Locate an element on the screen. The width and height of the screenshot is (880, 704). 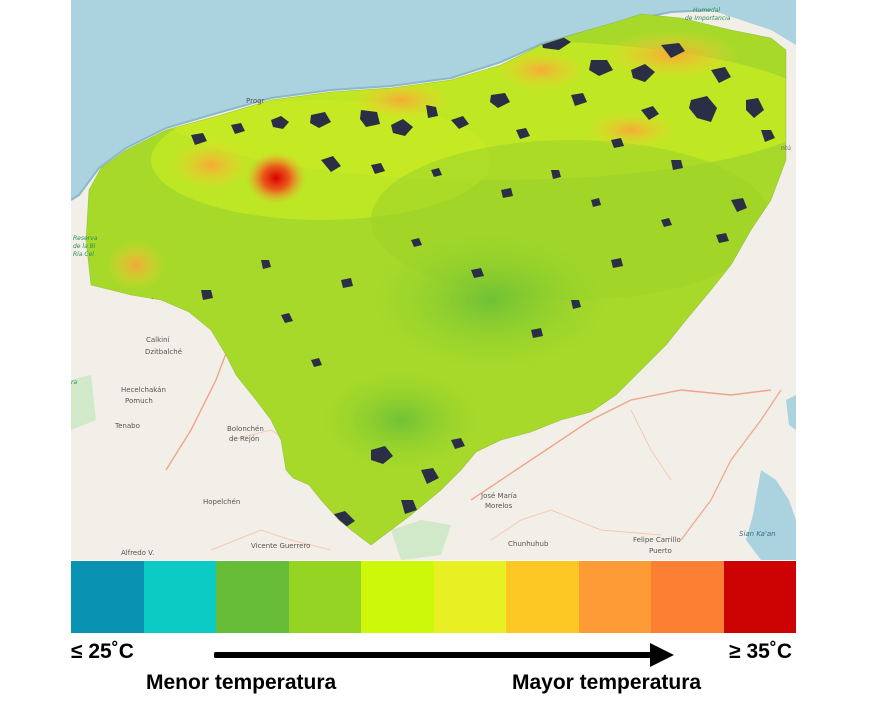
place-pomuch: Pomuch is located at coordinates (139, 401).